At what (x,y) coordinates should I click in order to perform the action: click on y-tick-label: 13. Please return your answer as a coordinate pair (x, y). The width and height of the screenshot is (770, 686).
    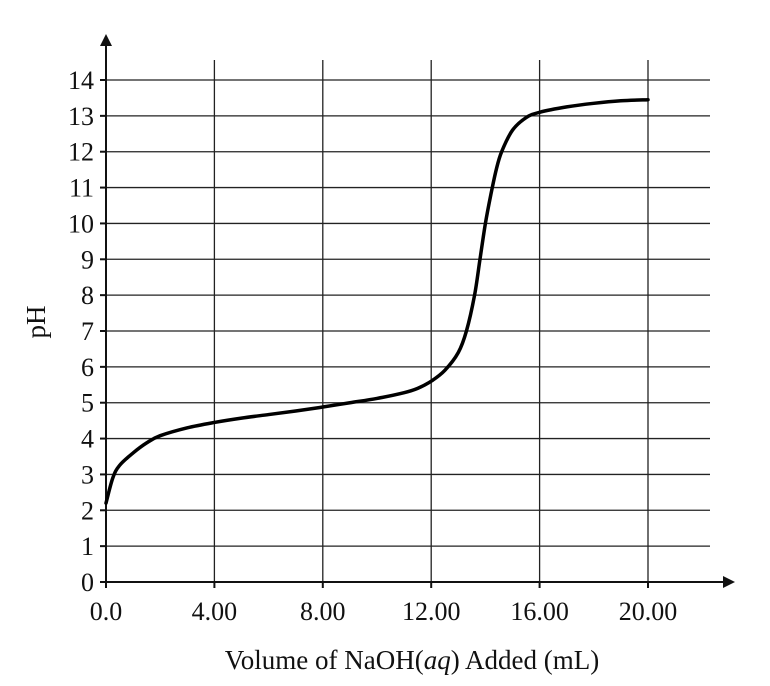
    Looking at the image, I should click on (81, 116).